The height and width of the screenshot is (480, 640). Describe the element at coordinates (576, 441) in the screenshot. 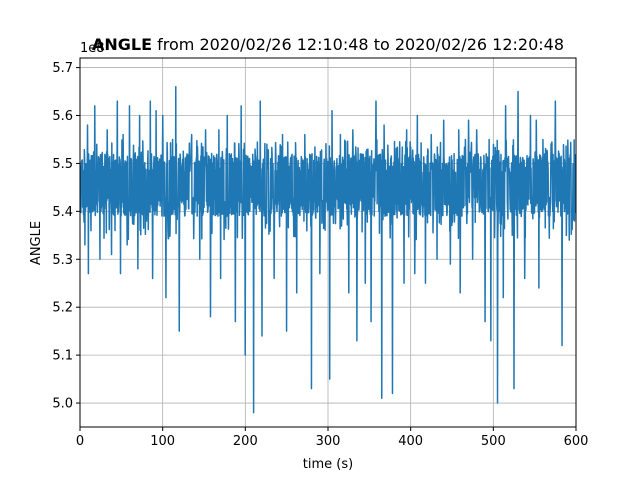

I see `x-tick-label: 600` at that location.